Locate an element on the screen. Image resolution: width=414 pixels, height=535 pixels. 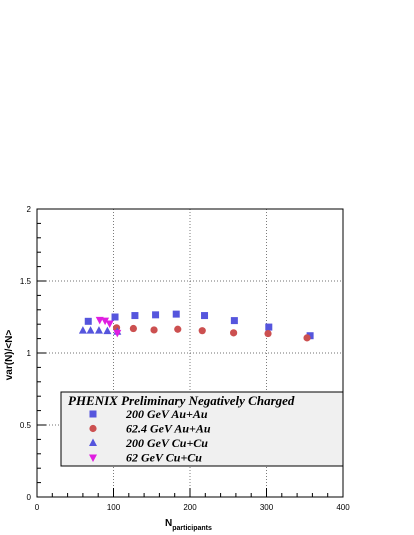
legend-entry-label: 62 GeV Cu+Cu is located at coordinates (164, 458).